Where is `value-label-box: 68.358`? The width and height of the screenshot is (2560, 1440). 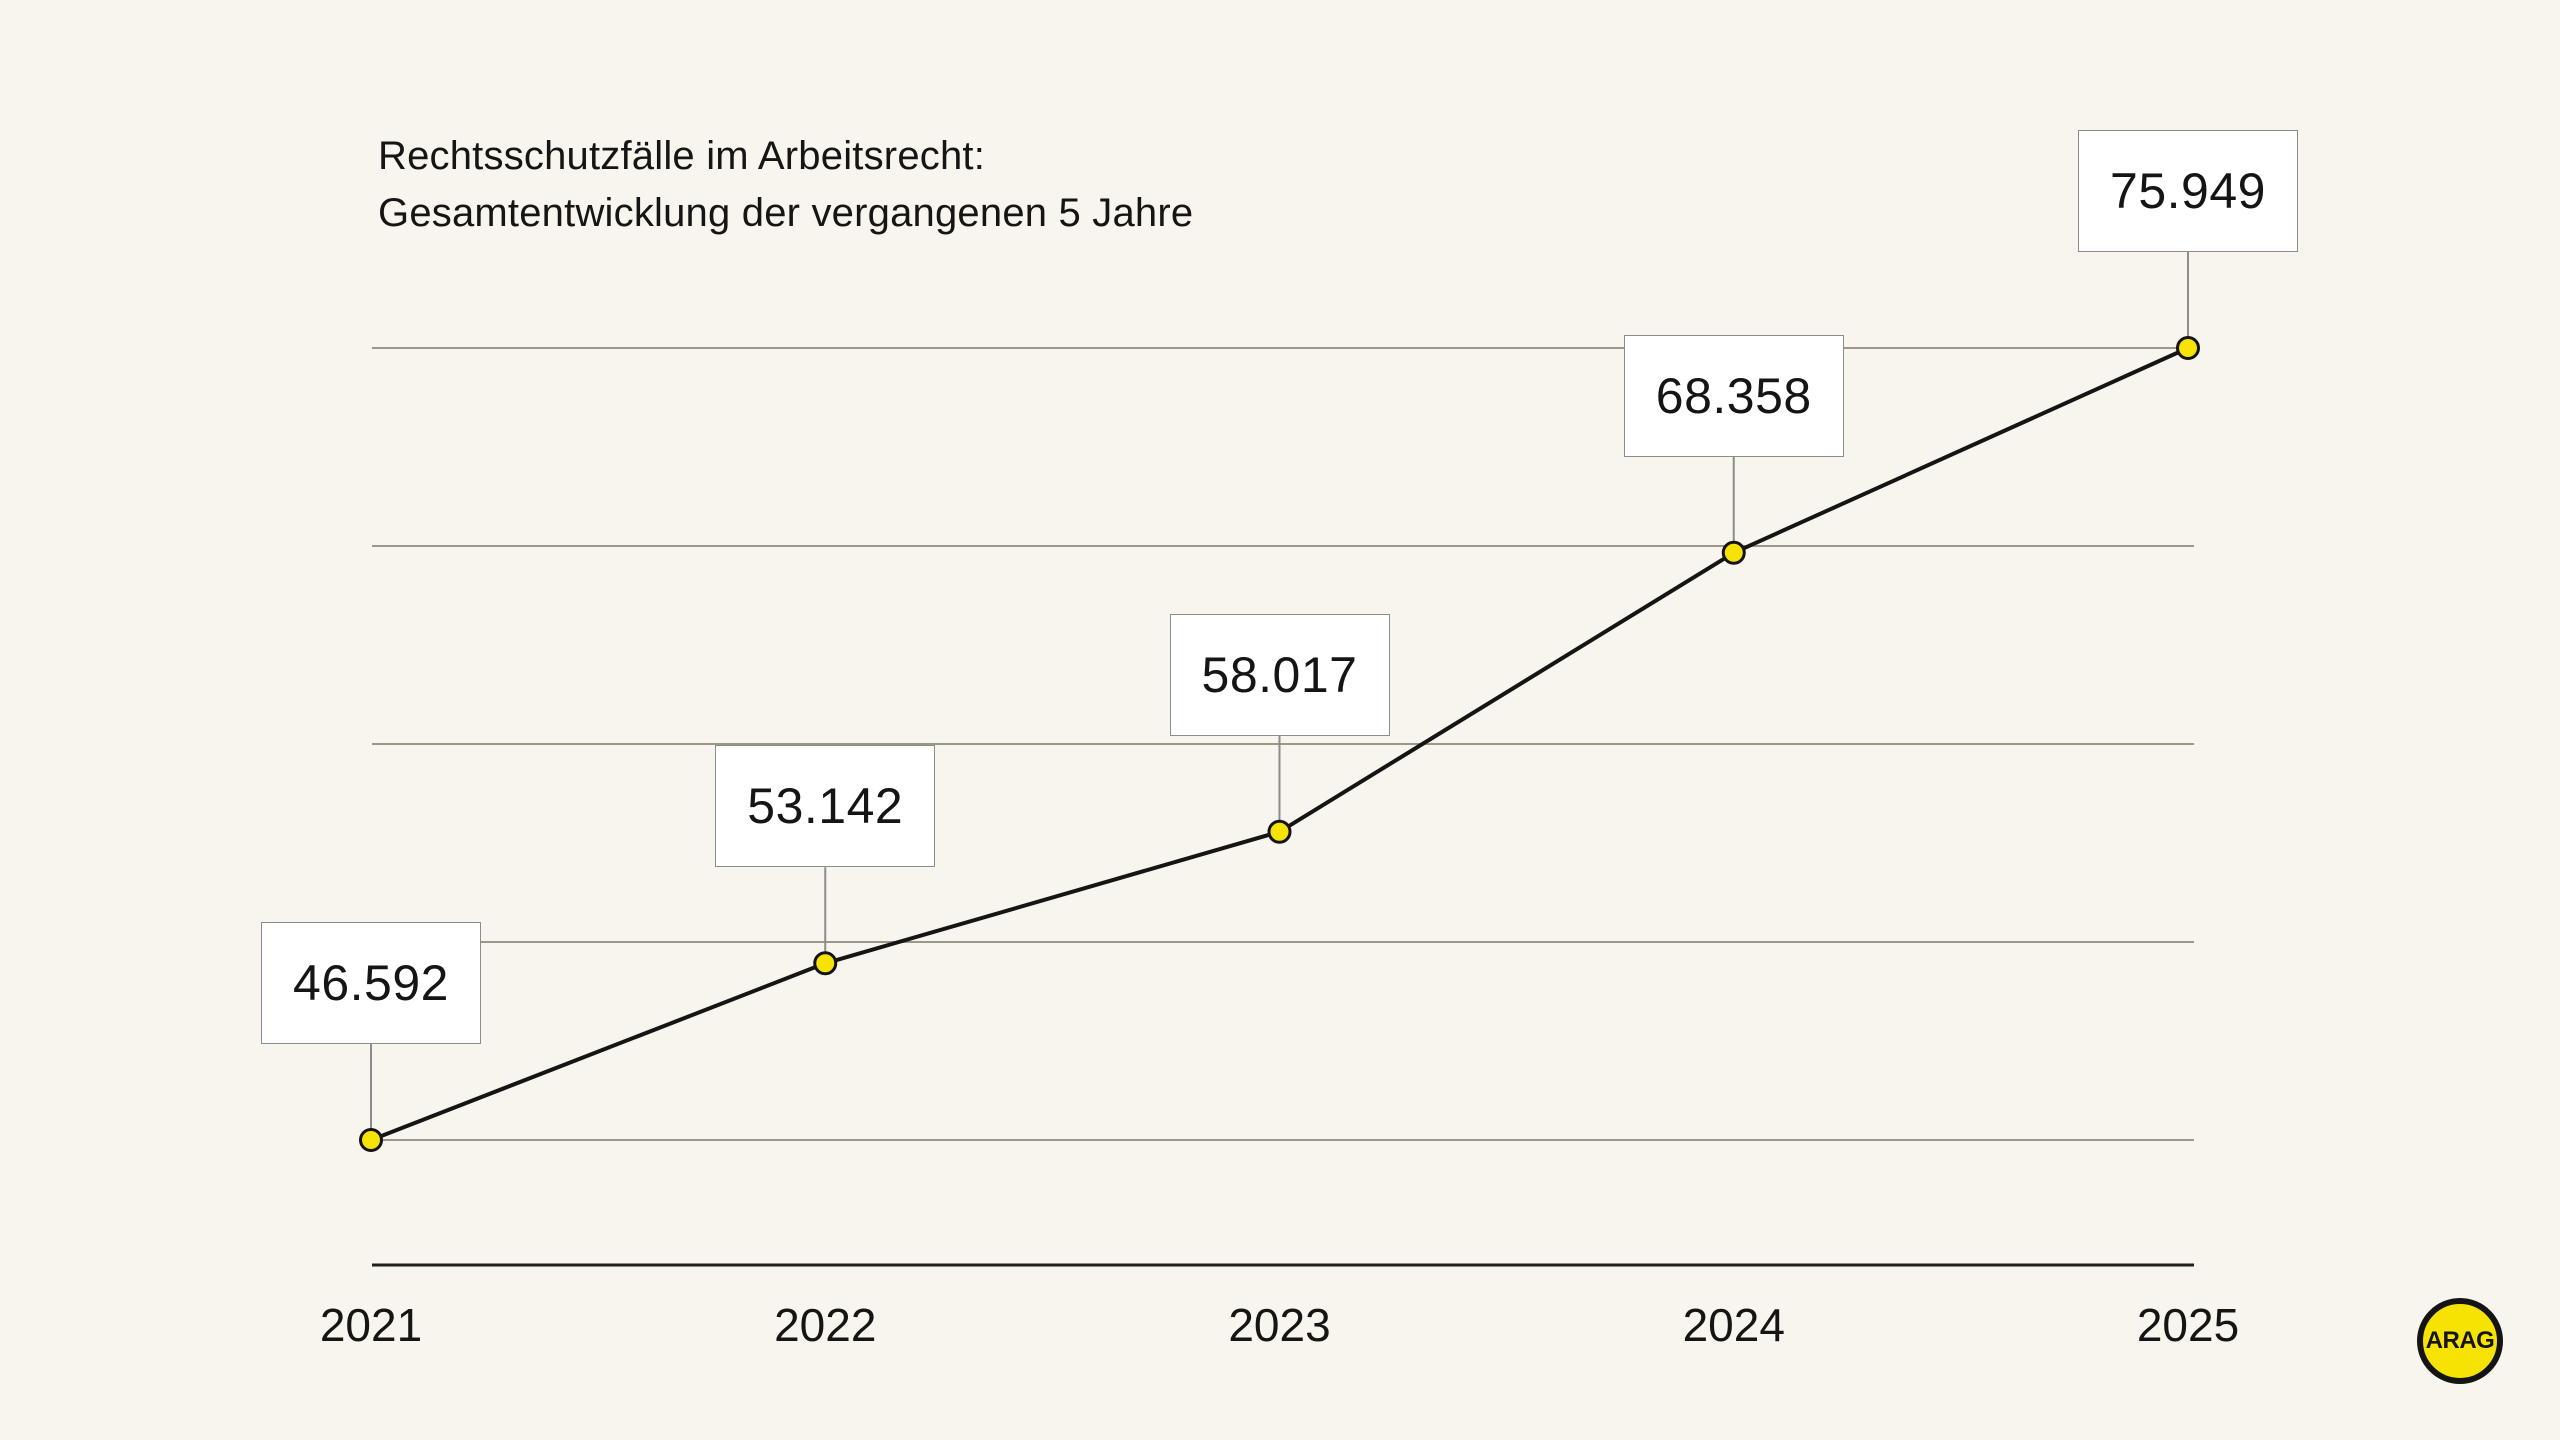 value-label-box: 68.358 is located at coordinates (1733, 395).